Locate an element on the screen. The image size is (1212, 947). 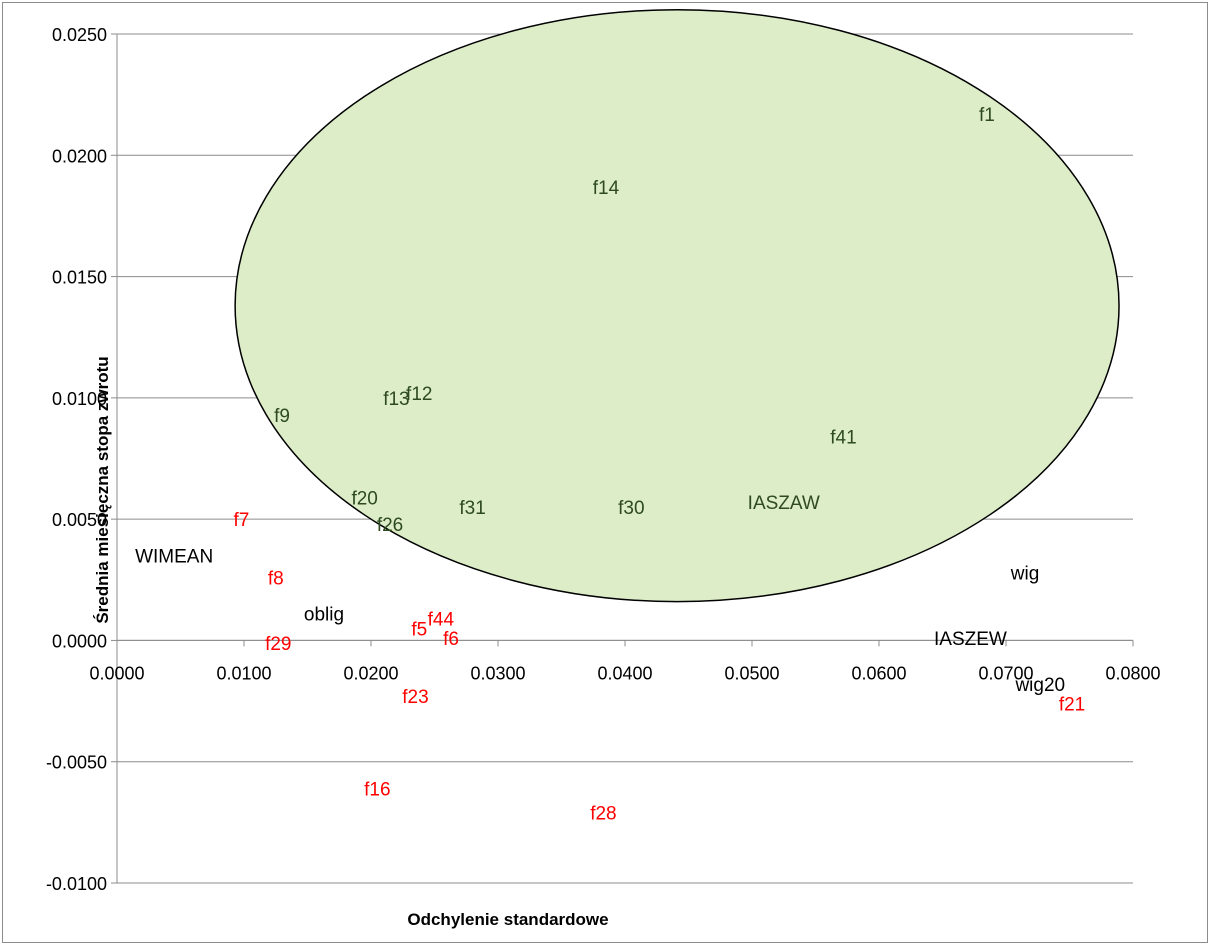
x-tick-label: 0.0100 is located at coordinates (243, 673).